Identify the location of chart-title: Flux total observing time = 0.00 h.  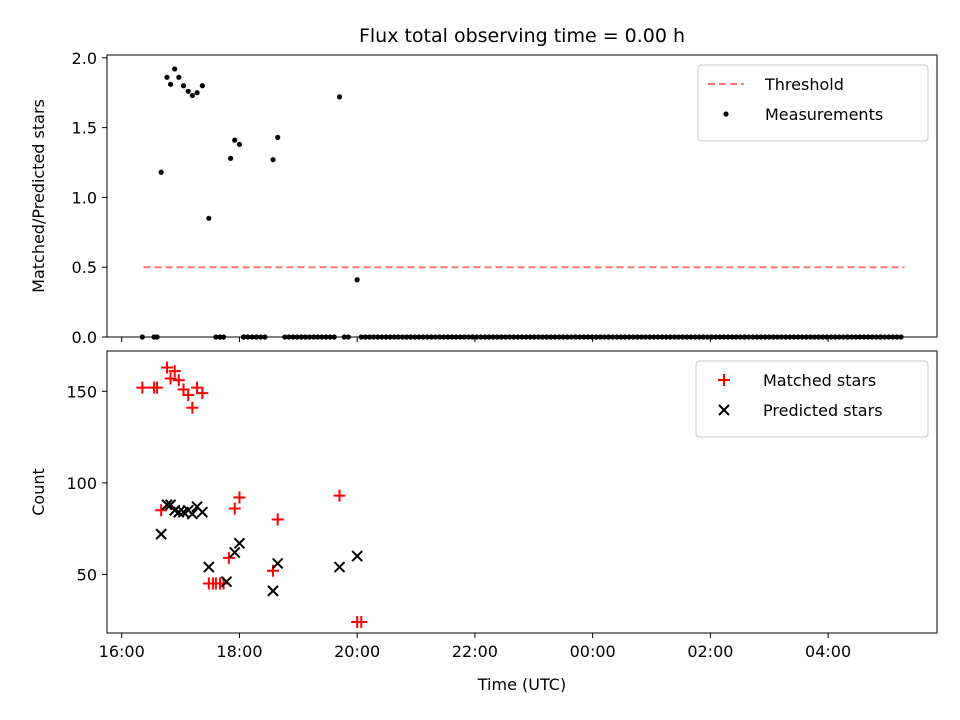
(522, 36).